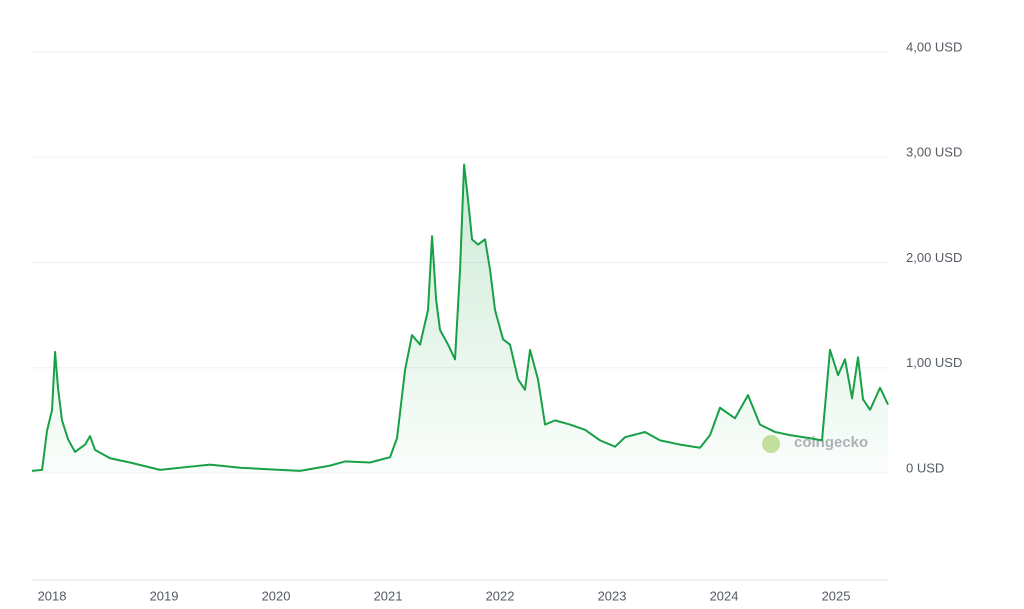 This screenshot has width=1024, height=609. What do you see at coordinates (836, 595) in the screenshot?
I see `x-tick-label: 2025` at bounding box center [836, 595].